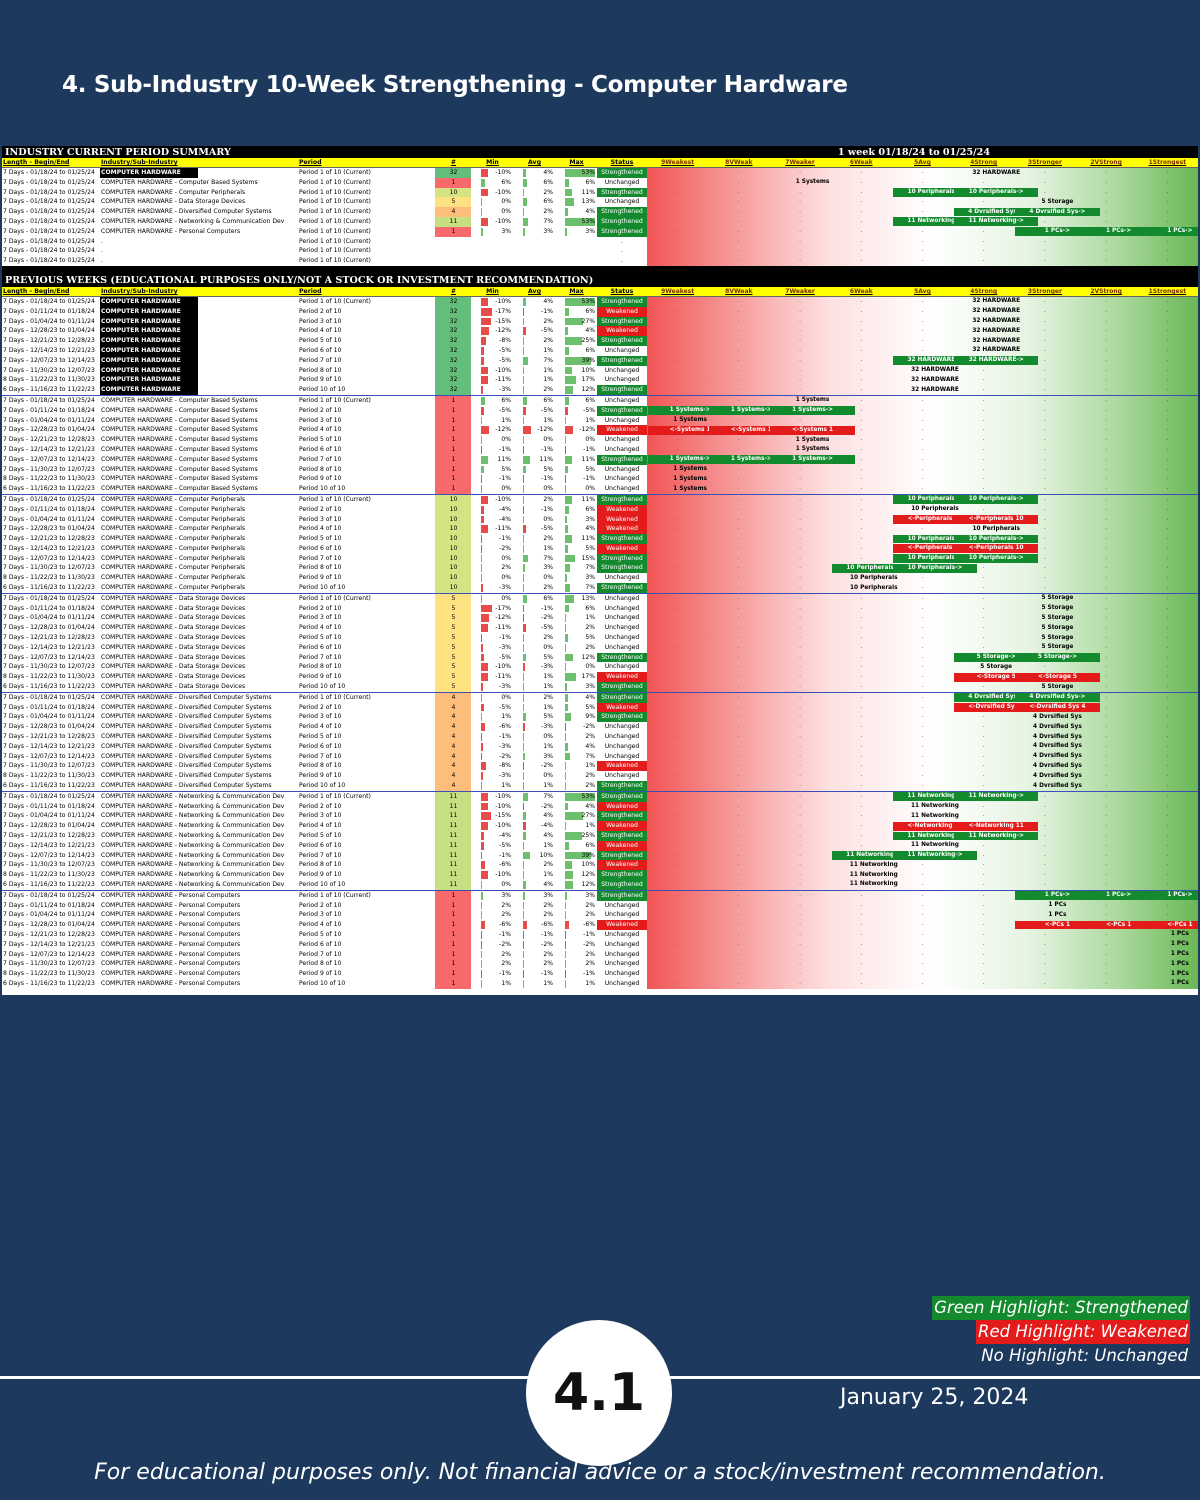  Describe the element at coordinates (622, 915) in the screenshot. I see `status-cell: Unchanged` at that location.